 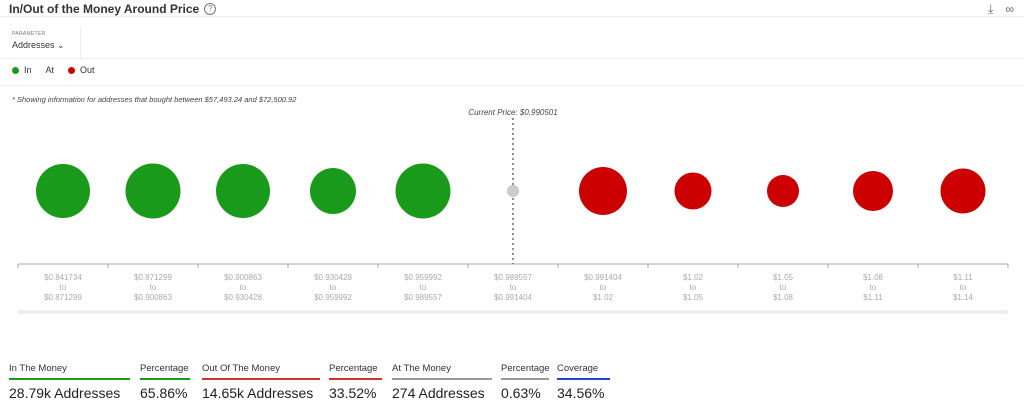 What do you see at coordinates (87, 70) in the screenshot?
I see `legend-out-label: Out` at bounding box center [87, 70].